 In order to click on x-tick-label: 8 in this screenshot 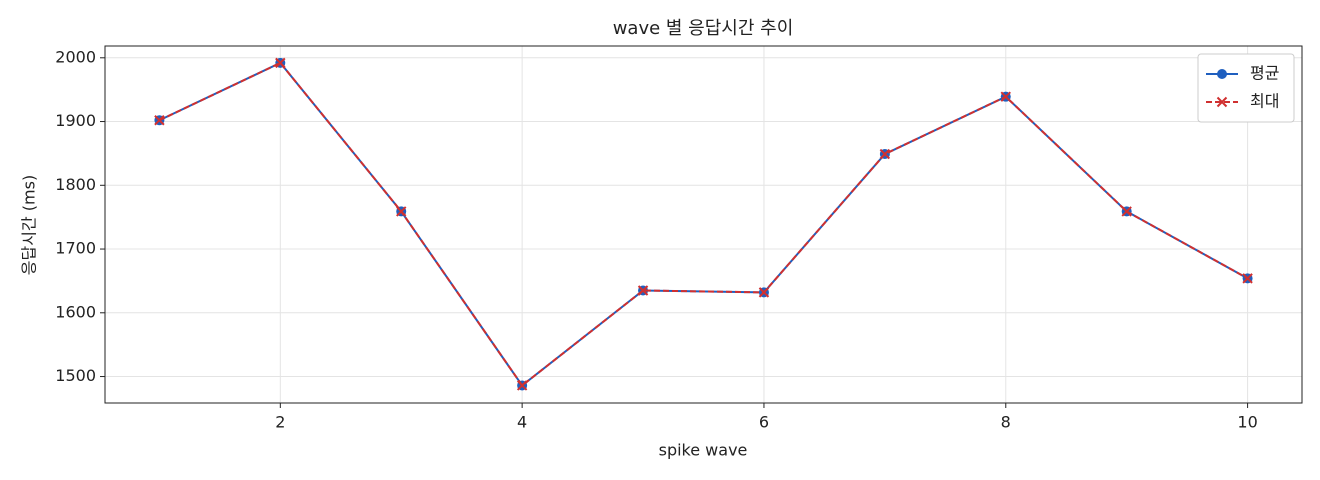, I will do `click(1006, 422)`.